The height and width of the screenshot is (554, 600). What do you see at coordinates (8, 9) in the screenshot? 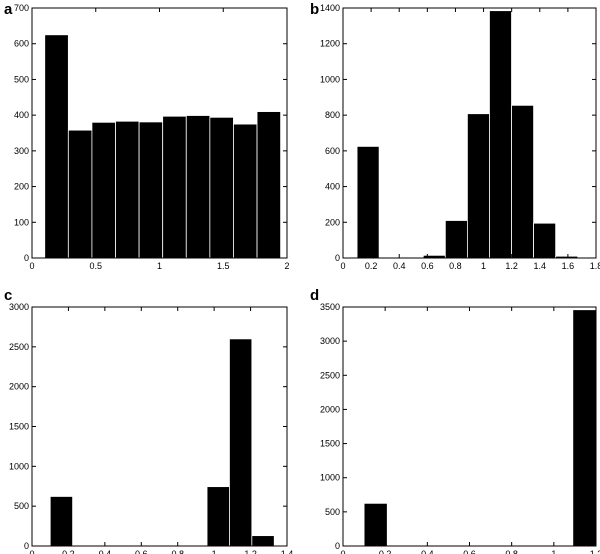
I see `panel-label: a` at bounding box center [8, 9].